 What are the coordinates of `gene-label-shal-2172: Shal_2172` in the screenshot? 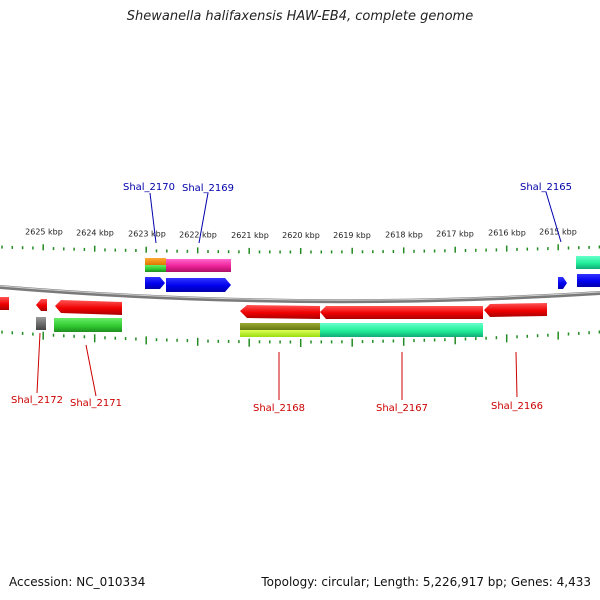 It's located at (37, 400).